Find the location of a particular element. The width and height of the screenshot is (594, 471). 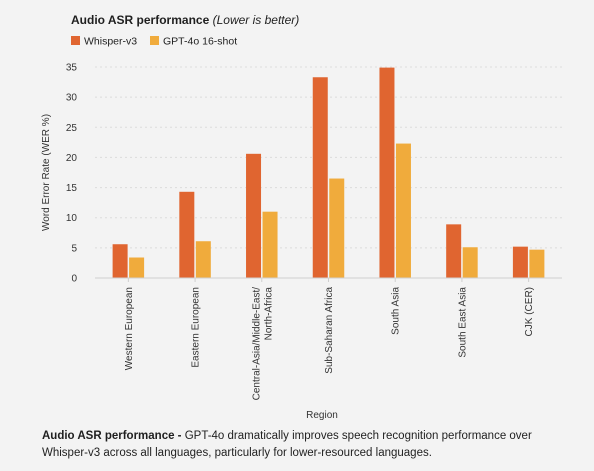

chart-title-main: Audio ASR performance is located at coordinates (140, 20).